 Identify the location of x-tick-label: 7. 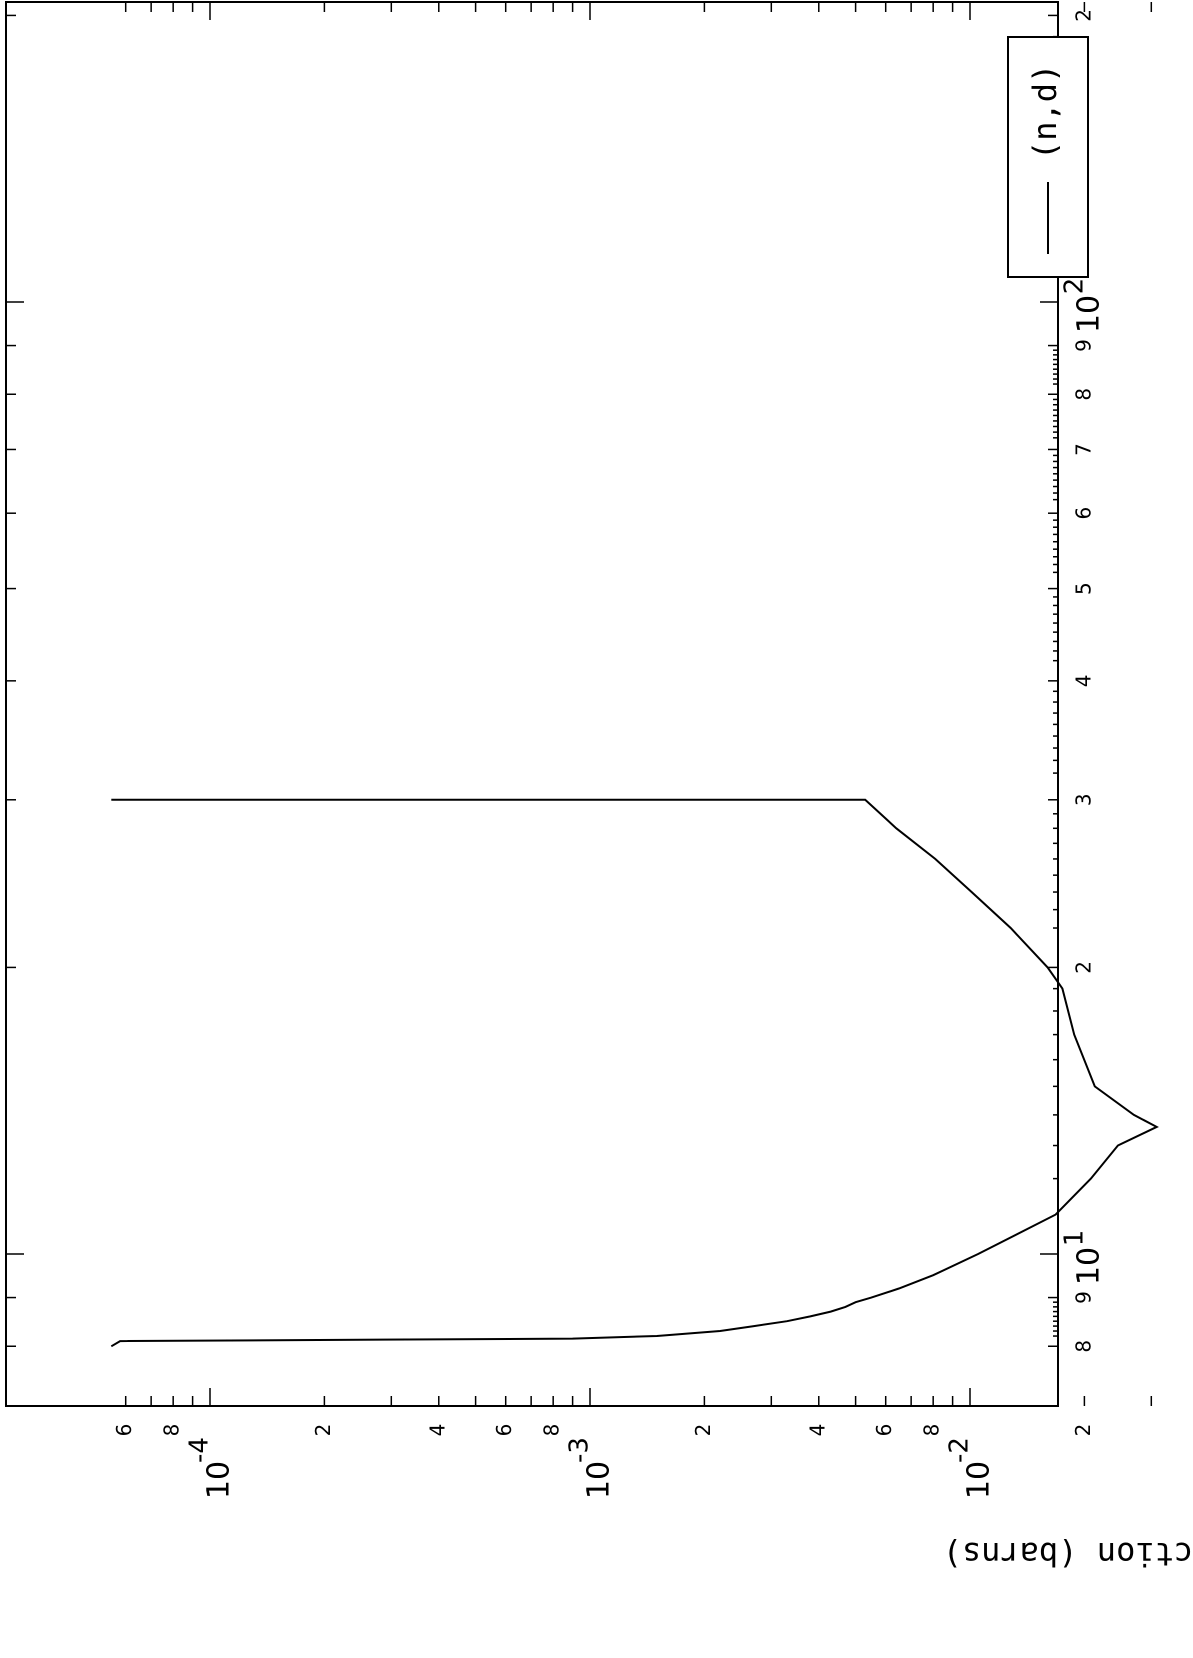
(1084, 449).